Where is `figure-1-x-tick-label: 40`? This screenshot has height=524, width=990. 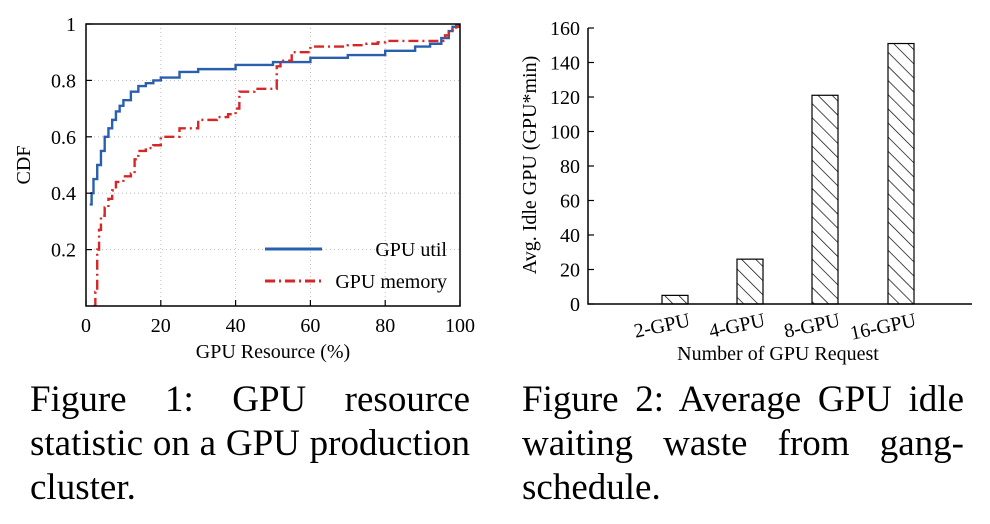
figure-1-x-tick-label: 40 is located at coordinates (236, 326).